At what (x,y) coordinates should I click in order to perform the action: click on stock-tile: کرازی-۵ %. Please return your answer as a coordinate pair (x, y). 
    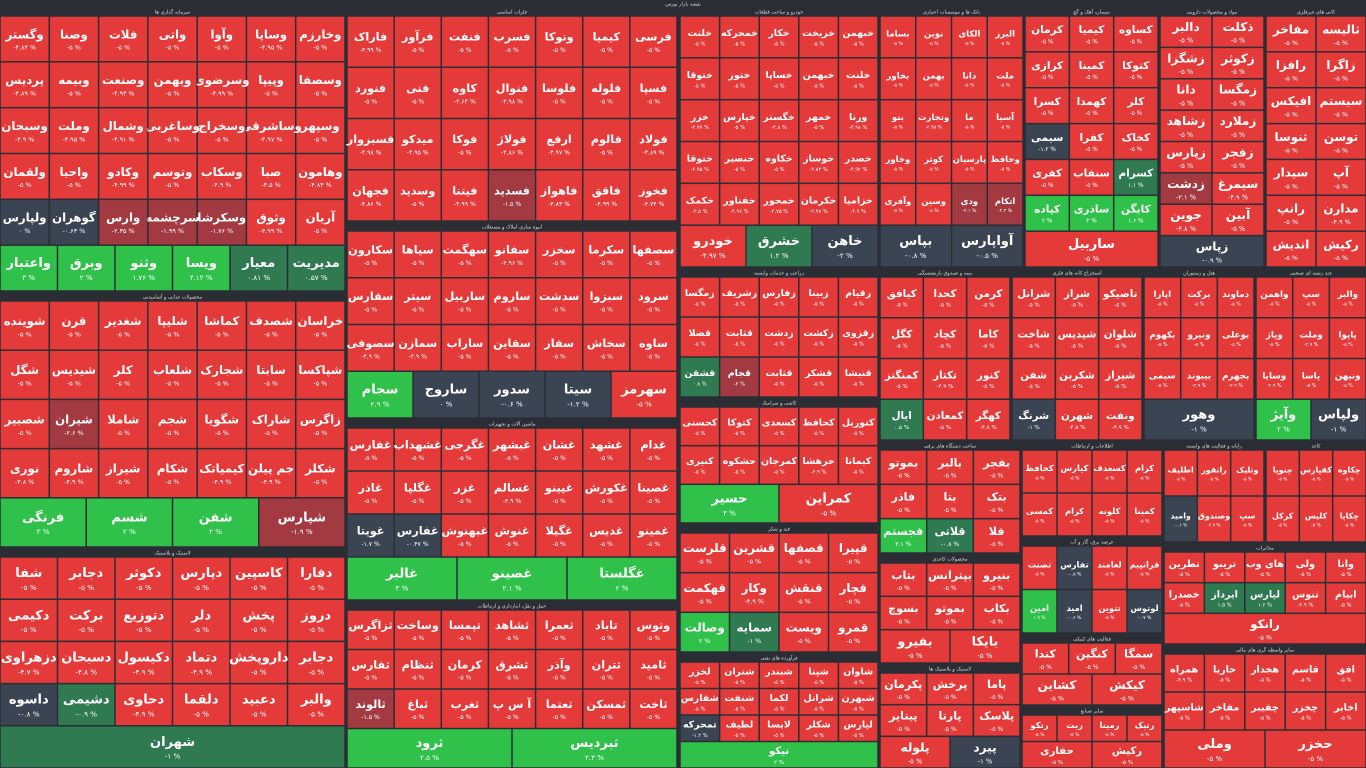
    Looking at the image, I should click on (1047, 70).